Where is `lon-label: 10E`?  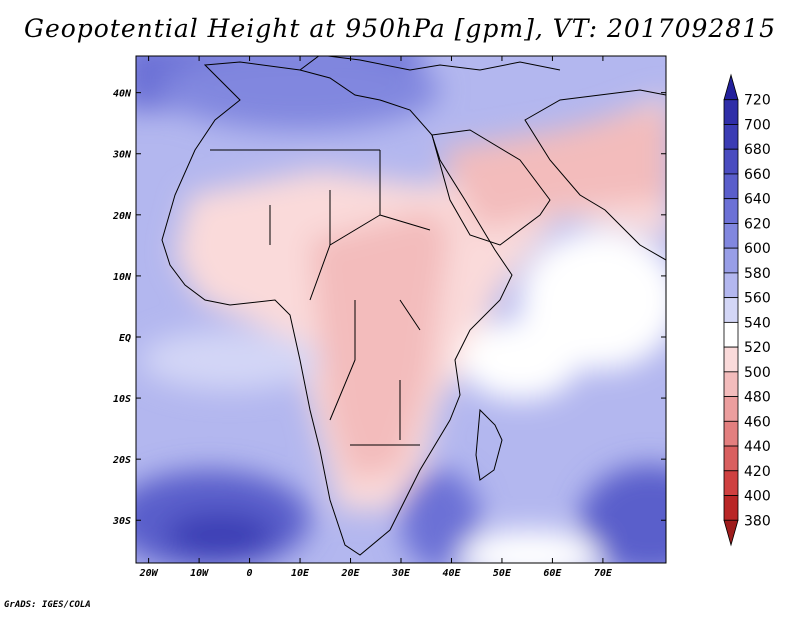 lon-label: 10E is located at coordinates (300, 573).